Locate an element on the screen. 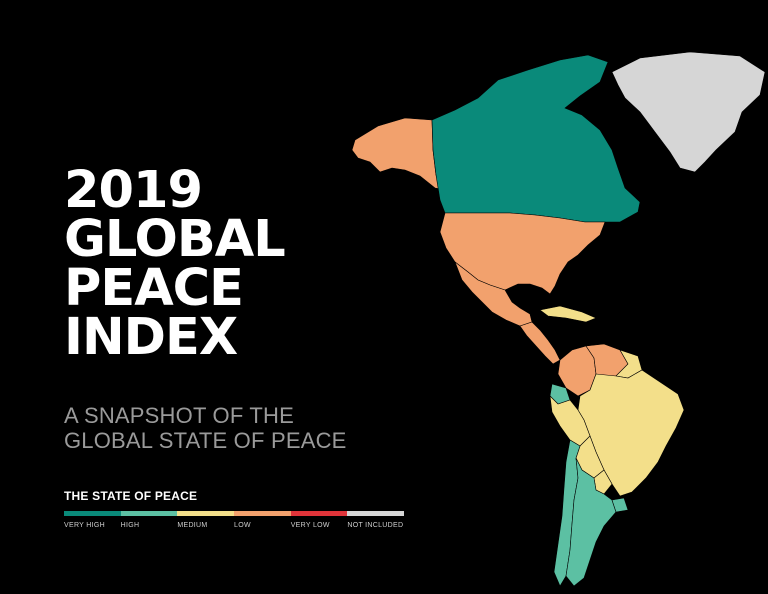 The height and width of the screenshot is (594, 768). page-subtitle: A SNAPSHOT OF THE GLOBAL STATE OF PEACE is located at coordinates (205, 428).